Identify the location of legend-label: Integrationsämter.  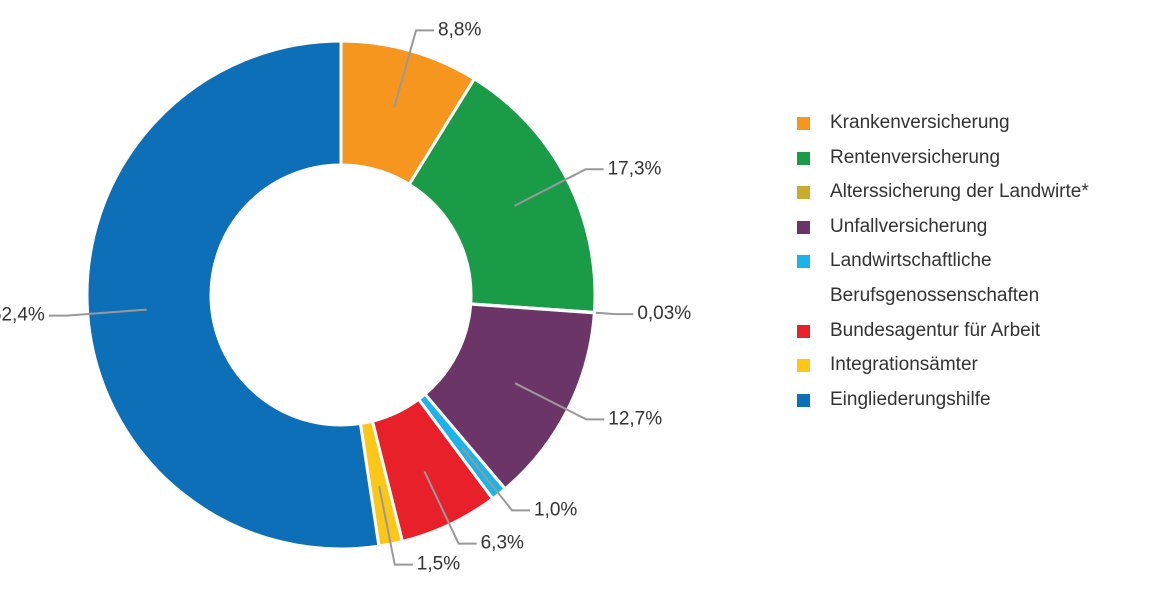
(904, 365).